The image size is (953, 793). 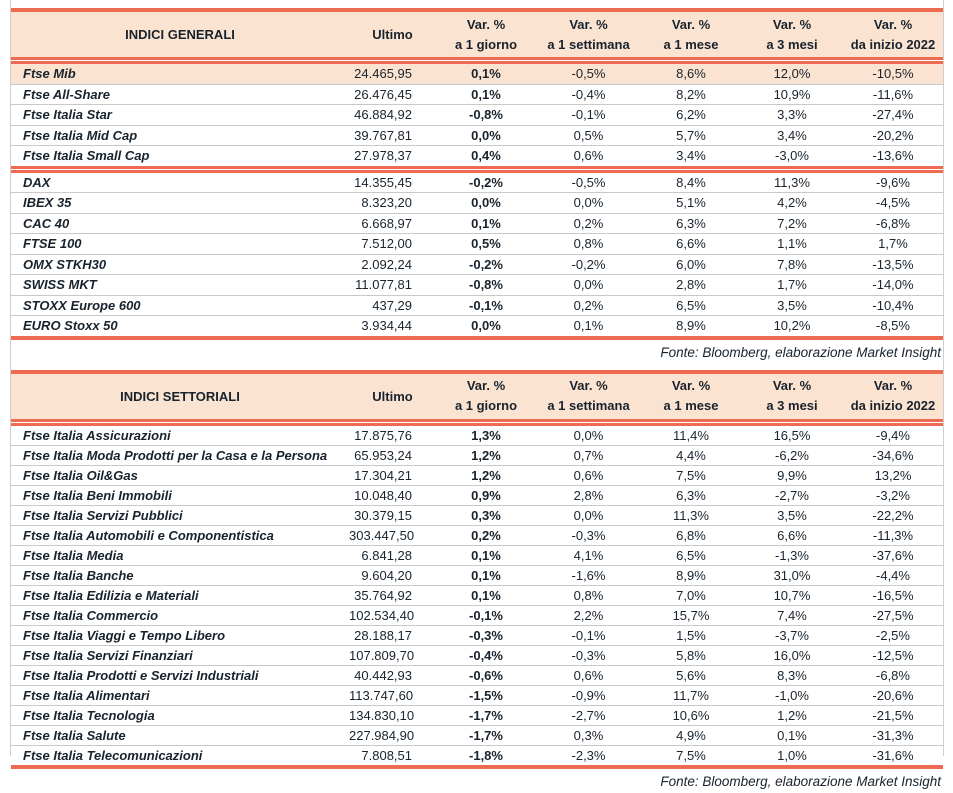 I want to click on pct-3m: 12,0%, so click(x=792, y=74).